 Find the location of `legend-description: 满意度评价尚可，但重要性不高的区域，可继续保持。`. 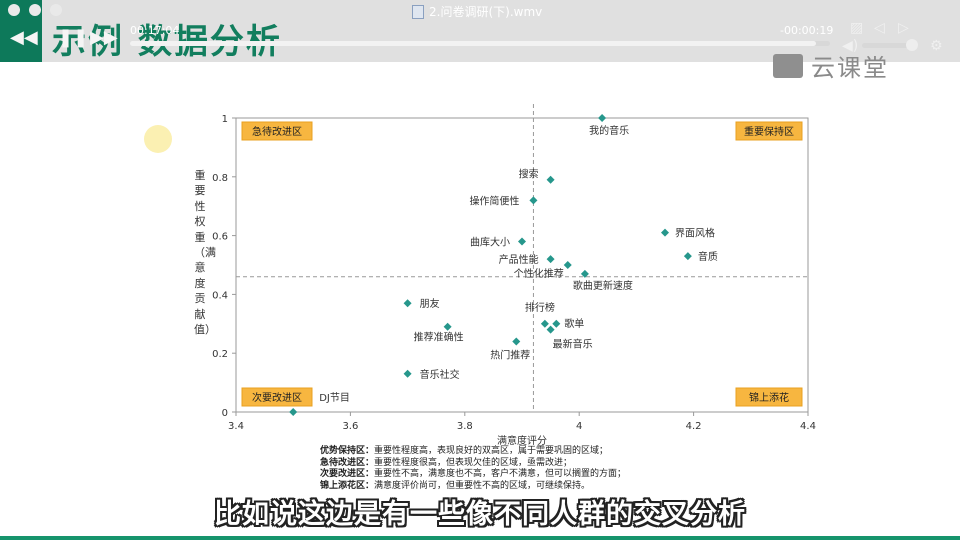

legend-description: 满意度评价尚可，但重要性不高的区域，可继续保持。 is located at coordinates (482, 486).